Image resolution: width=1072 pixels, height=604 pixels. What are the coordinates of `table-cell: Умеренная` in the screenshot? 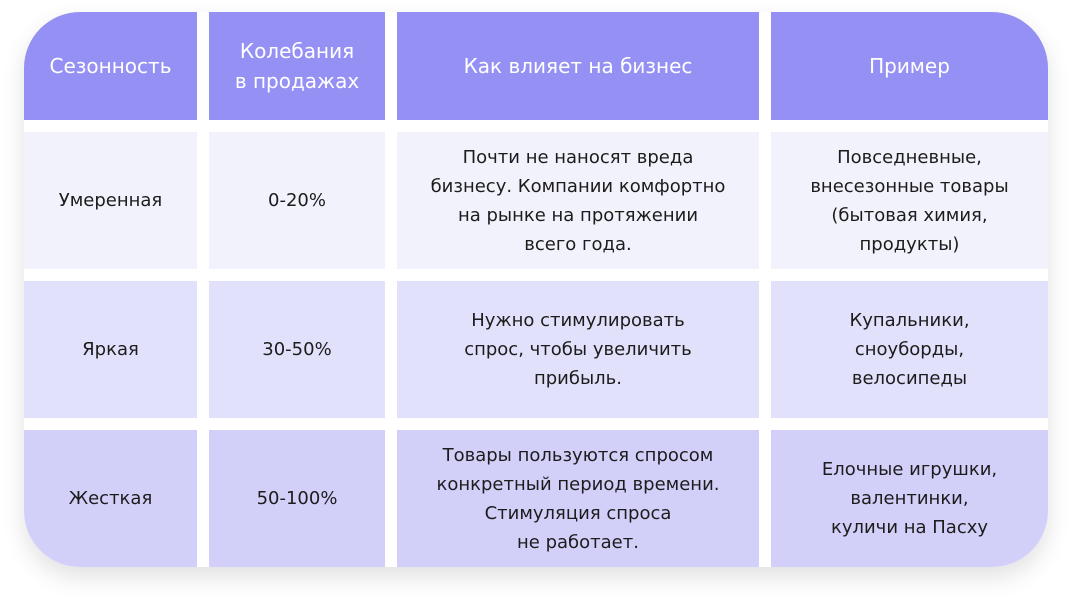 It's located at (110, 200).